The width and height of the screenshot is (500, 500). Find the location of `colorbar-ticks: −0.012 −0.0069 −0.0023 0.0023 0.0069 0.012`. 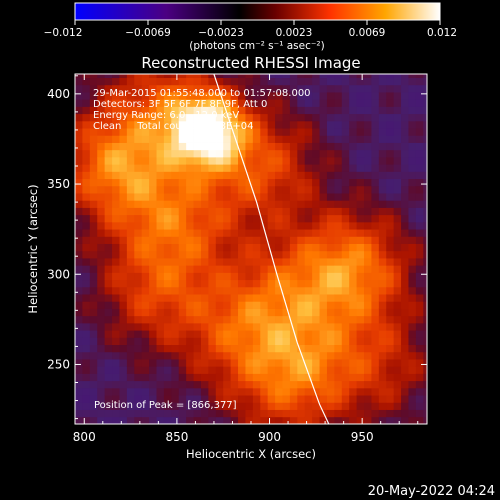

colorbar-ticks: −0.012 −0.0069 −0.0023 0.0023 0.0069 0.012 is located at coordinates (250, 29).